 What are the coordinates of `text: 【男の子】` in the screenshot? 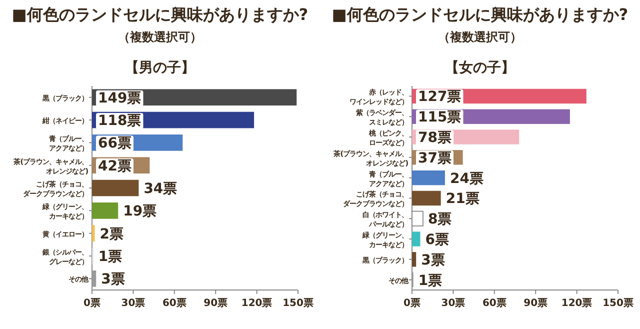 It's located at (160, 68).